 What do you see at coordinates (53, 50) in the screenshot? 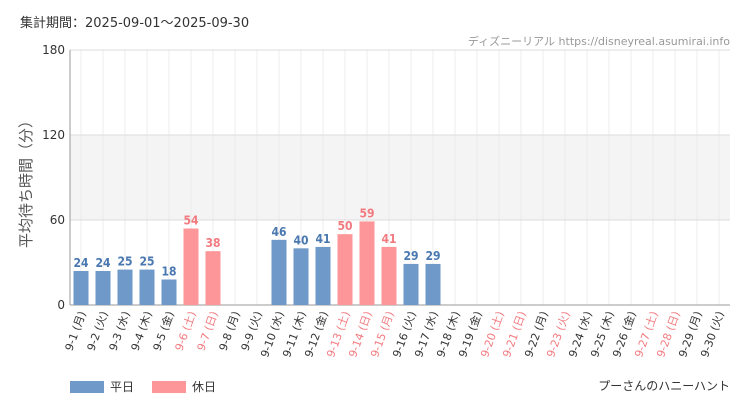
I see `y-tick-label: 180` at bounding box center [53, 50].